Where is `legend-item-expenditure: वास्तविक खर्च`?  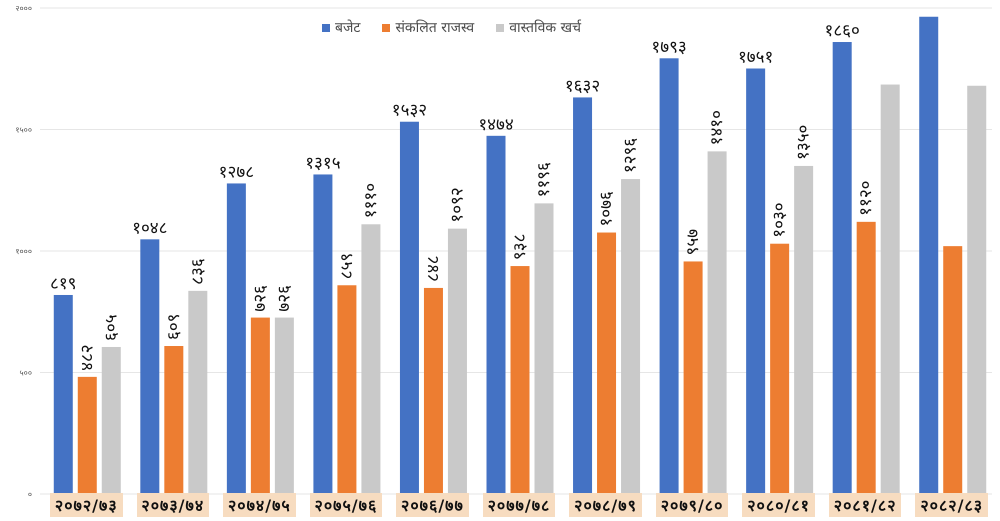
legend-item-expenditure: वास्तविक खर्च is located at coordinates (538, 27).